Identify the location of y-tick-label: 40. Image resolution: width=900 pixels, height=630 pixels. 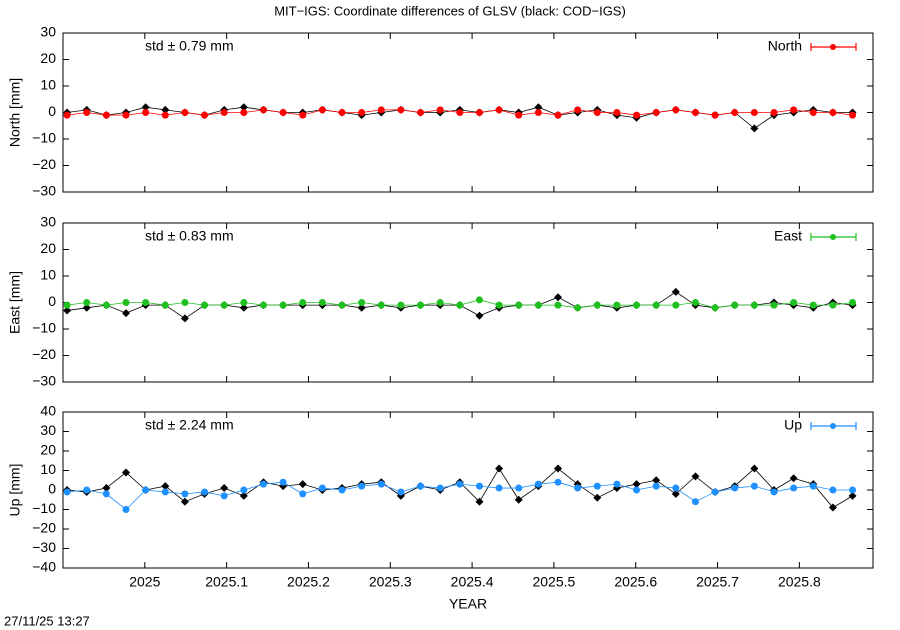
(48, 411).